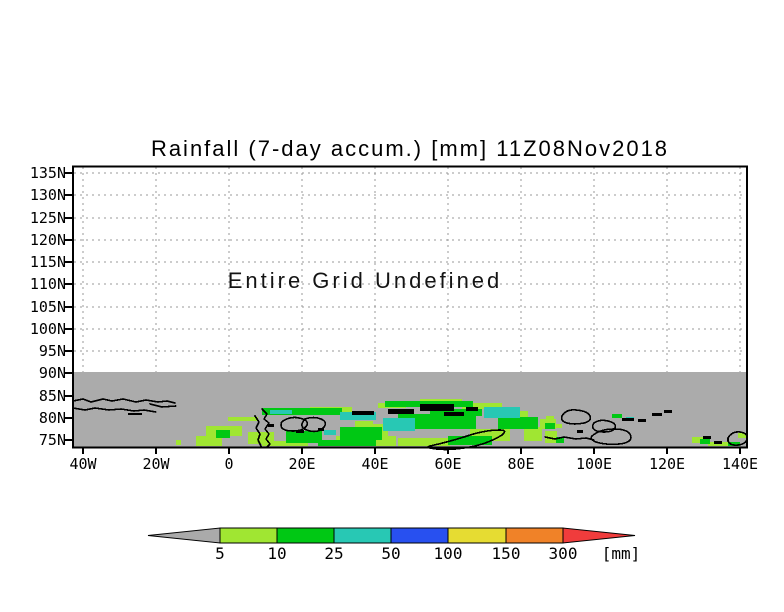 The image size is (784, 612). Describe the element at coordinates (156, 464) in the screenshot. I see `lon-label: 20W` at that location.